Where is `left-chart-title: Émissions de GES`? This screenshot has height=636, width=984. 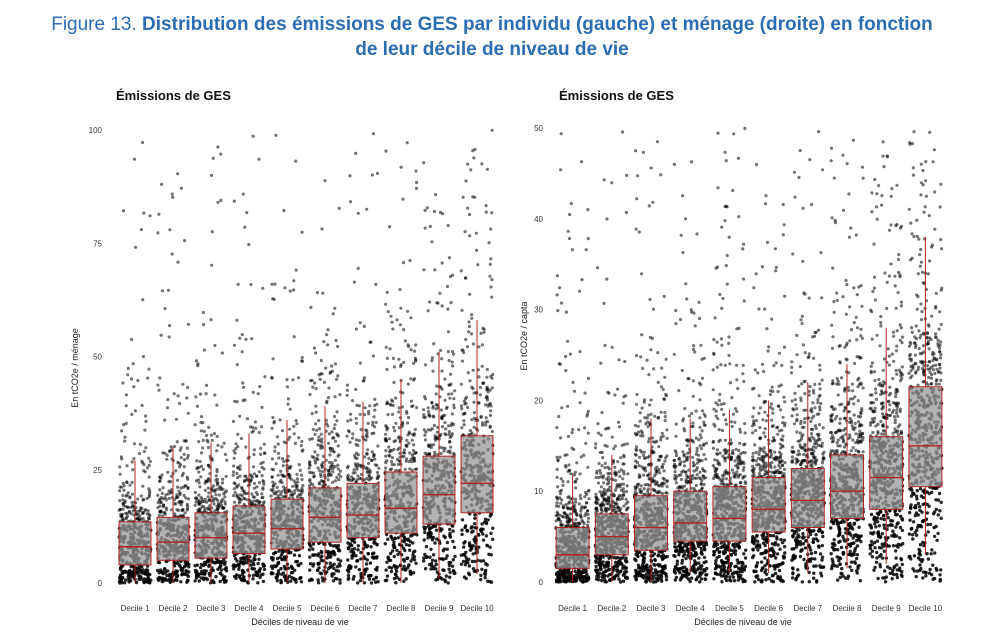 left-chart-title: Émissions de GES is located at coordinates (173, 95).